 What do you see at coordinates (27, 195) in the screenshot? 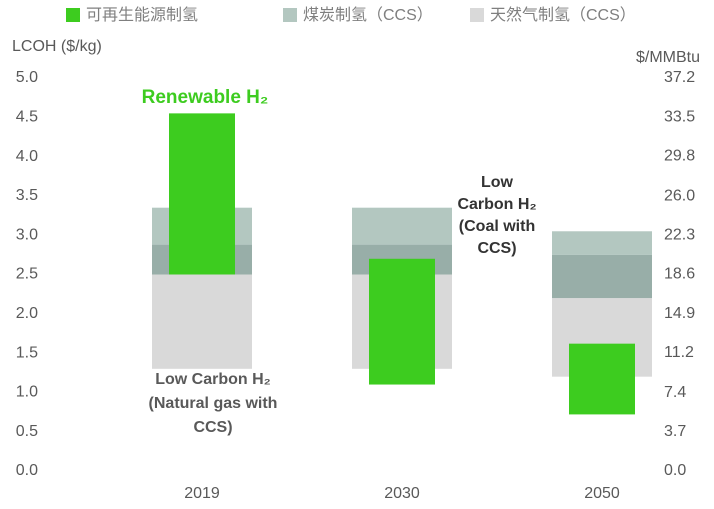
I see `y-tick-label: 3.5` at bounding box center [27, 195].